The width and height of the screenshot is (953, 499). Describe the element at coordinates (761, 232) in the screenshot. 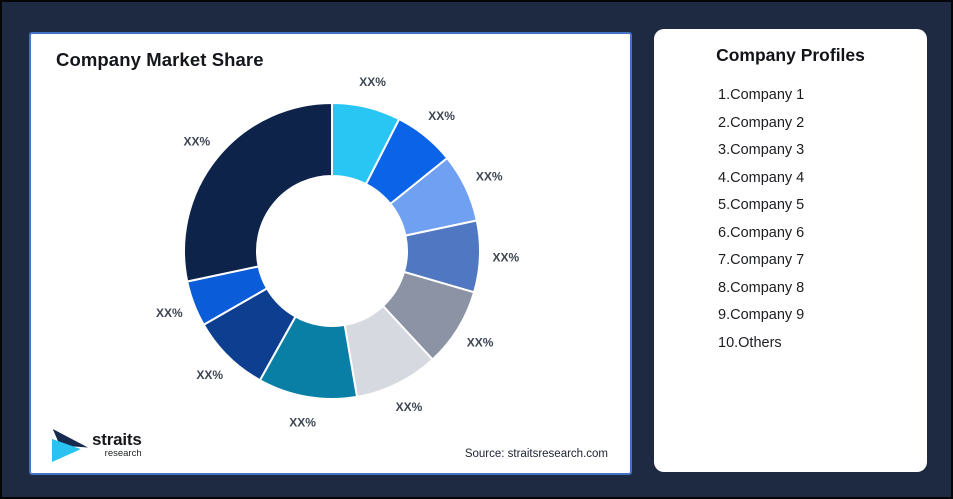

I see `list-item: 6.Company 6` at that location.